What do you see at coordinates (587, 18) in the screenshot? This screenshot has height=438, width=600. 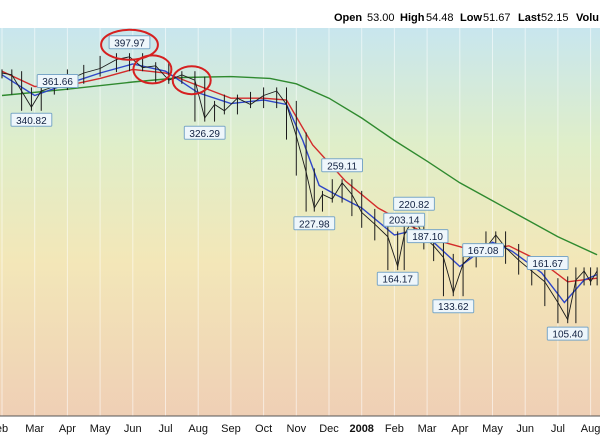 I see `volume-label: Volu` at bounding box center [587, 18].